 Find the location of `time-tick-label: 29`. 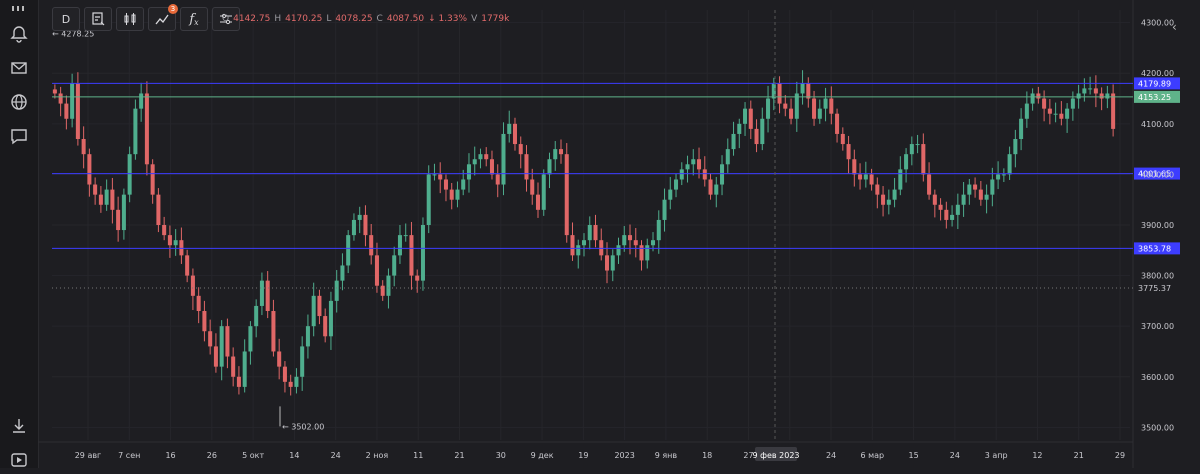

time-tick-label: 29 is located at coordinates (1120, 455).